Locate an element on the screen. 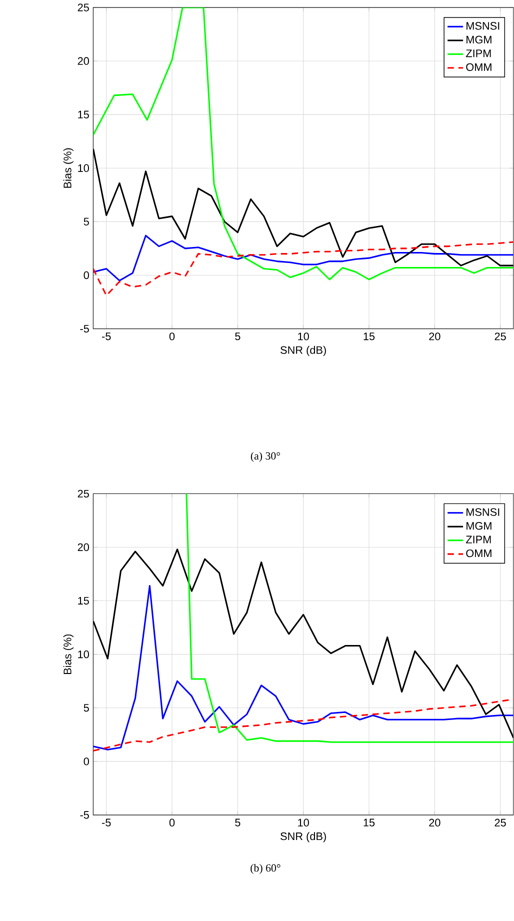 This screenshot has height=921, width=514. line-series is located at coordinates (303, 207).